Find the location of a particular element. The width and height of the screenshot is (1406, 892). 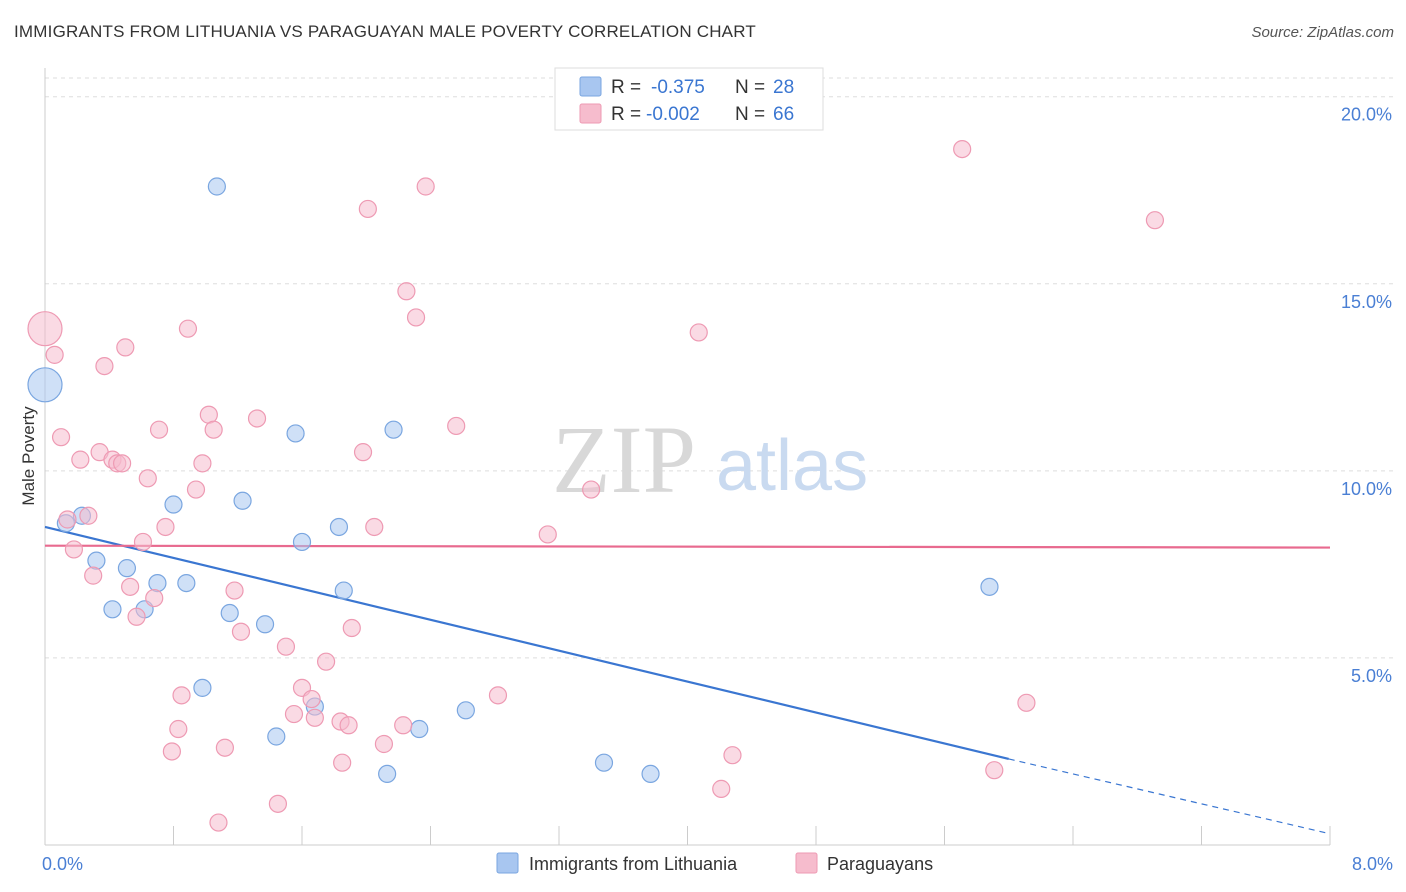

paraguayan-trendline is located at coordinates (687, 546).